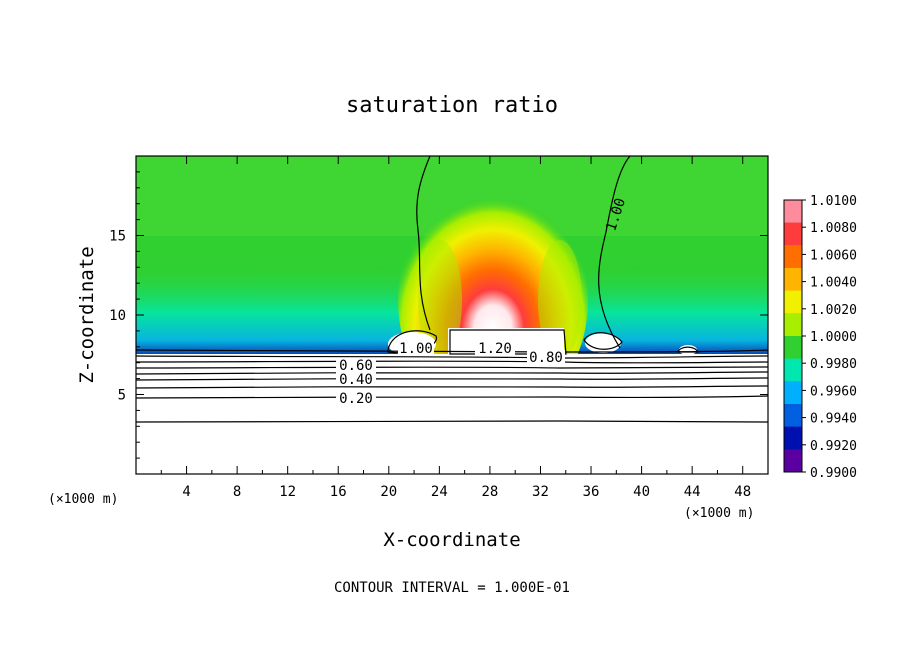 The image size is (904, 654). I want to click on colorbar-label: 1.0000, so click(833, 337).